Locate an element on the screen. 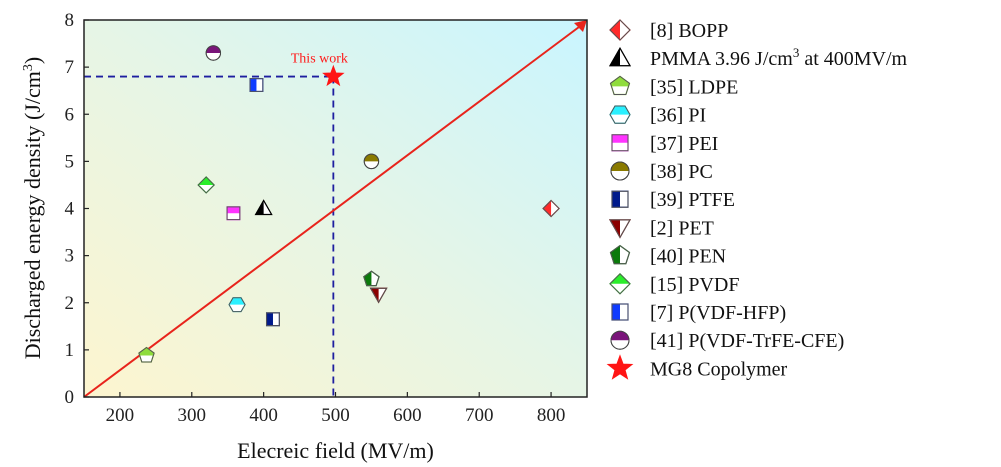 The width and height of the screenshot is (1001, 467). legend-item-pen: [40] PEN is located at coordinates (667, 256).